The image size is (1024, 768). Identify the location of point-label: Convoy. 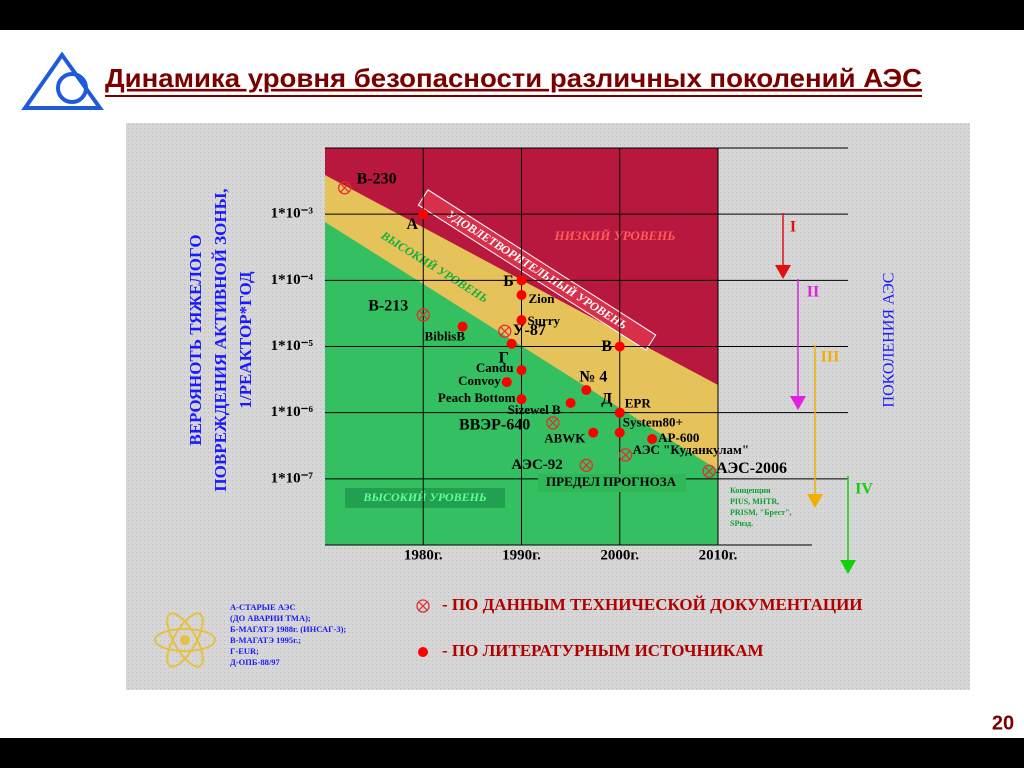
(479, 380).